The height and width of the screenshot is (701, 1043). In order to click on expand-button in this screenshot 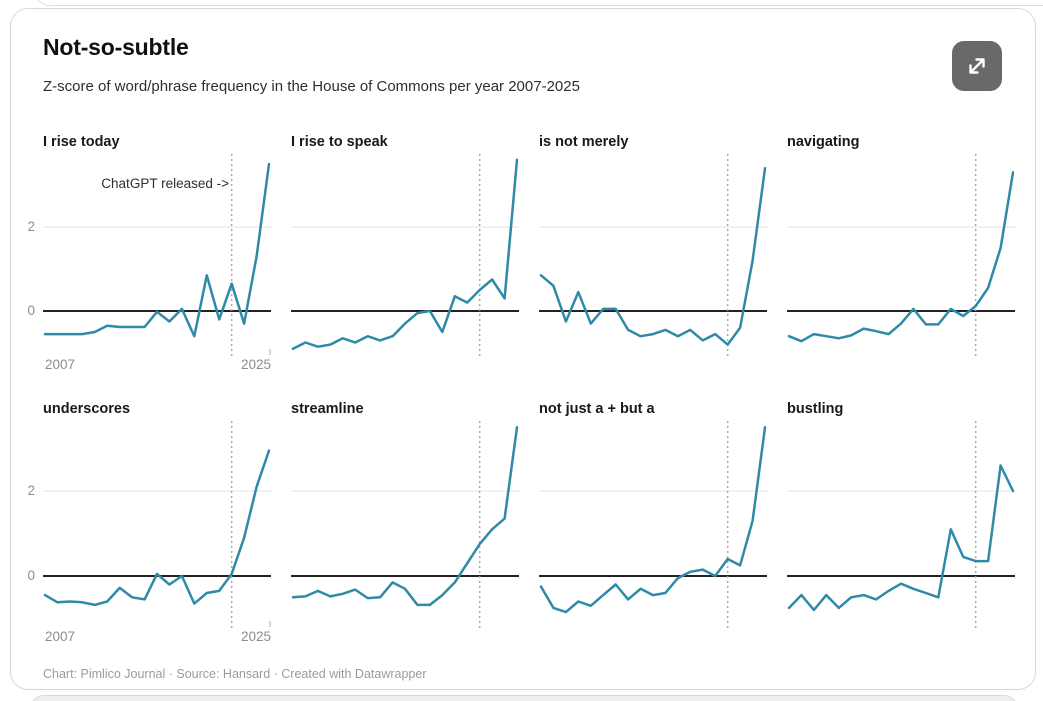, I will do `click(977, 66)`.